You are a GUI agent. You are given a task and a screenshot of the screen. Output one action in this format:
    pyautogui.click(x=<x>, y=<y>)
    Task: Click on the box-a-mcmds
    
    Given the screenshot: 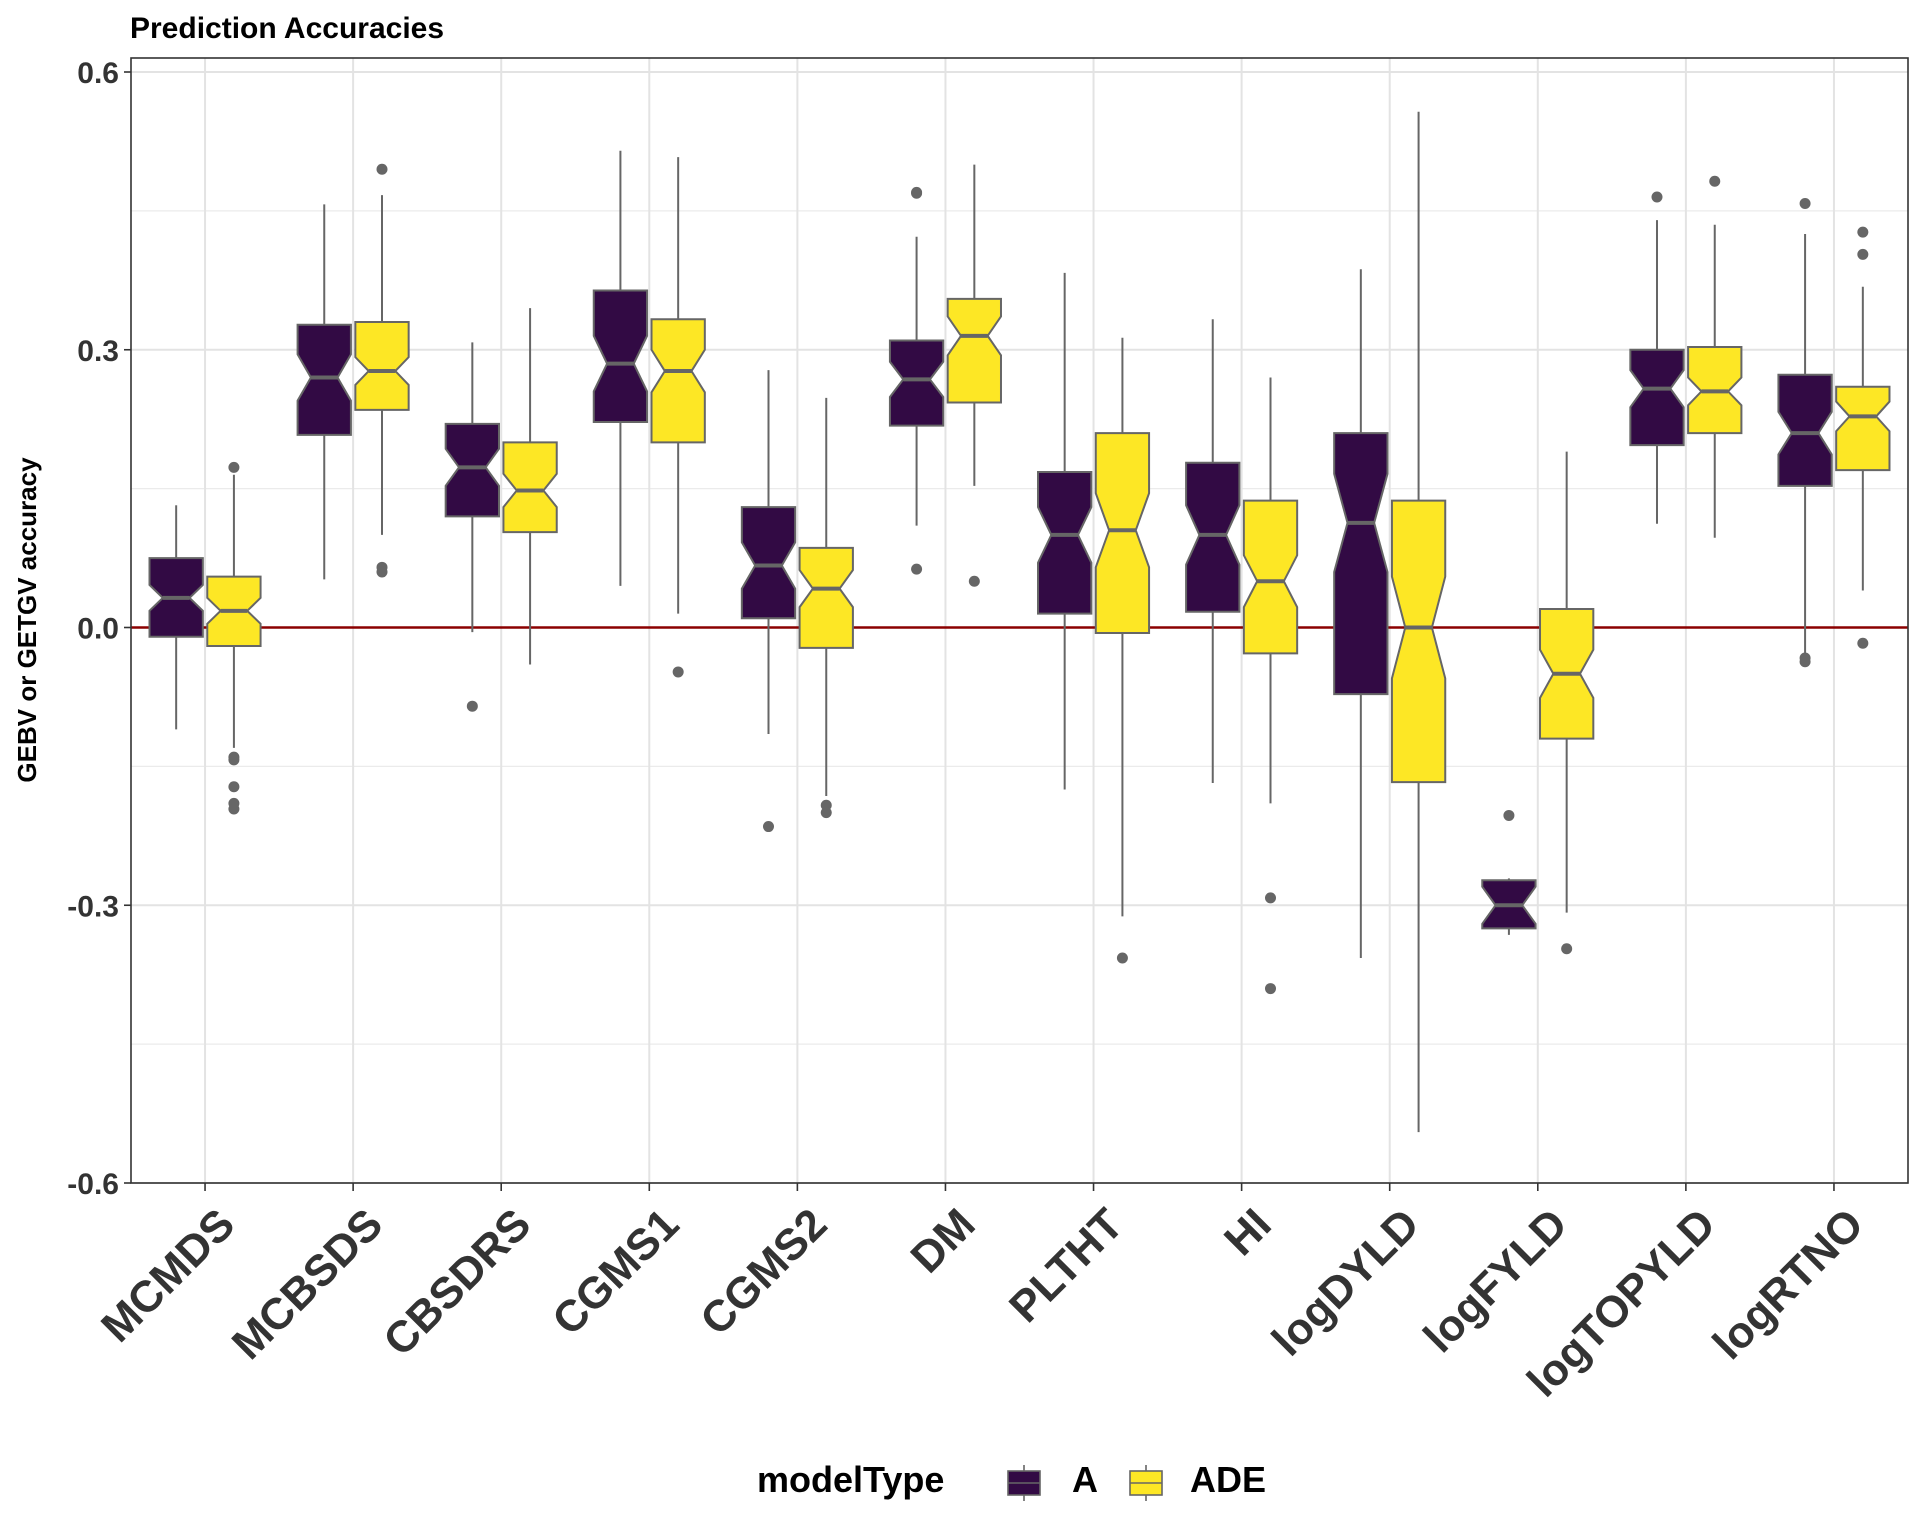 What is the action you would take?
    pyautogui.click(x=176, y=617)
    